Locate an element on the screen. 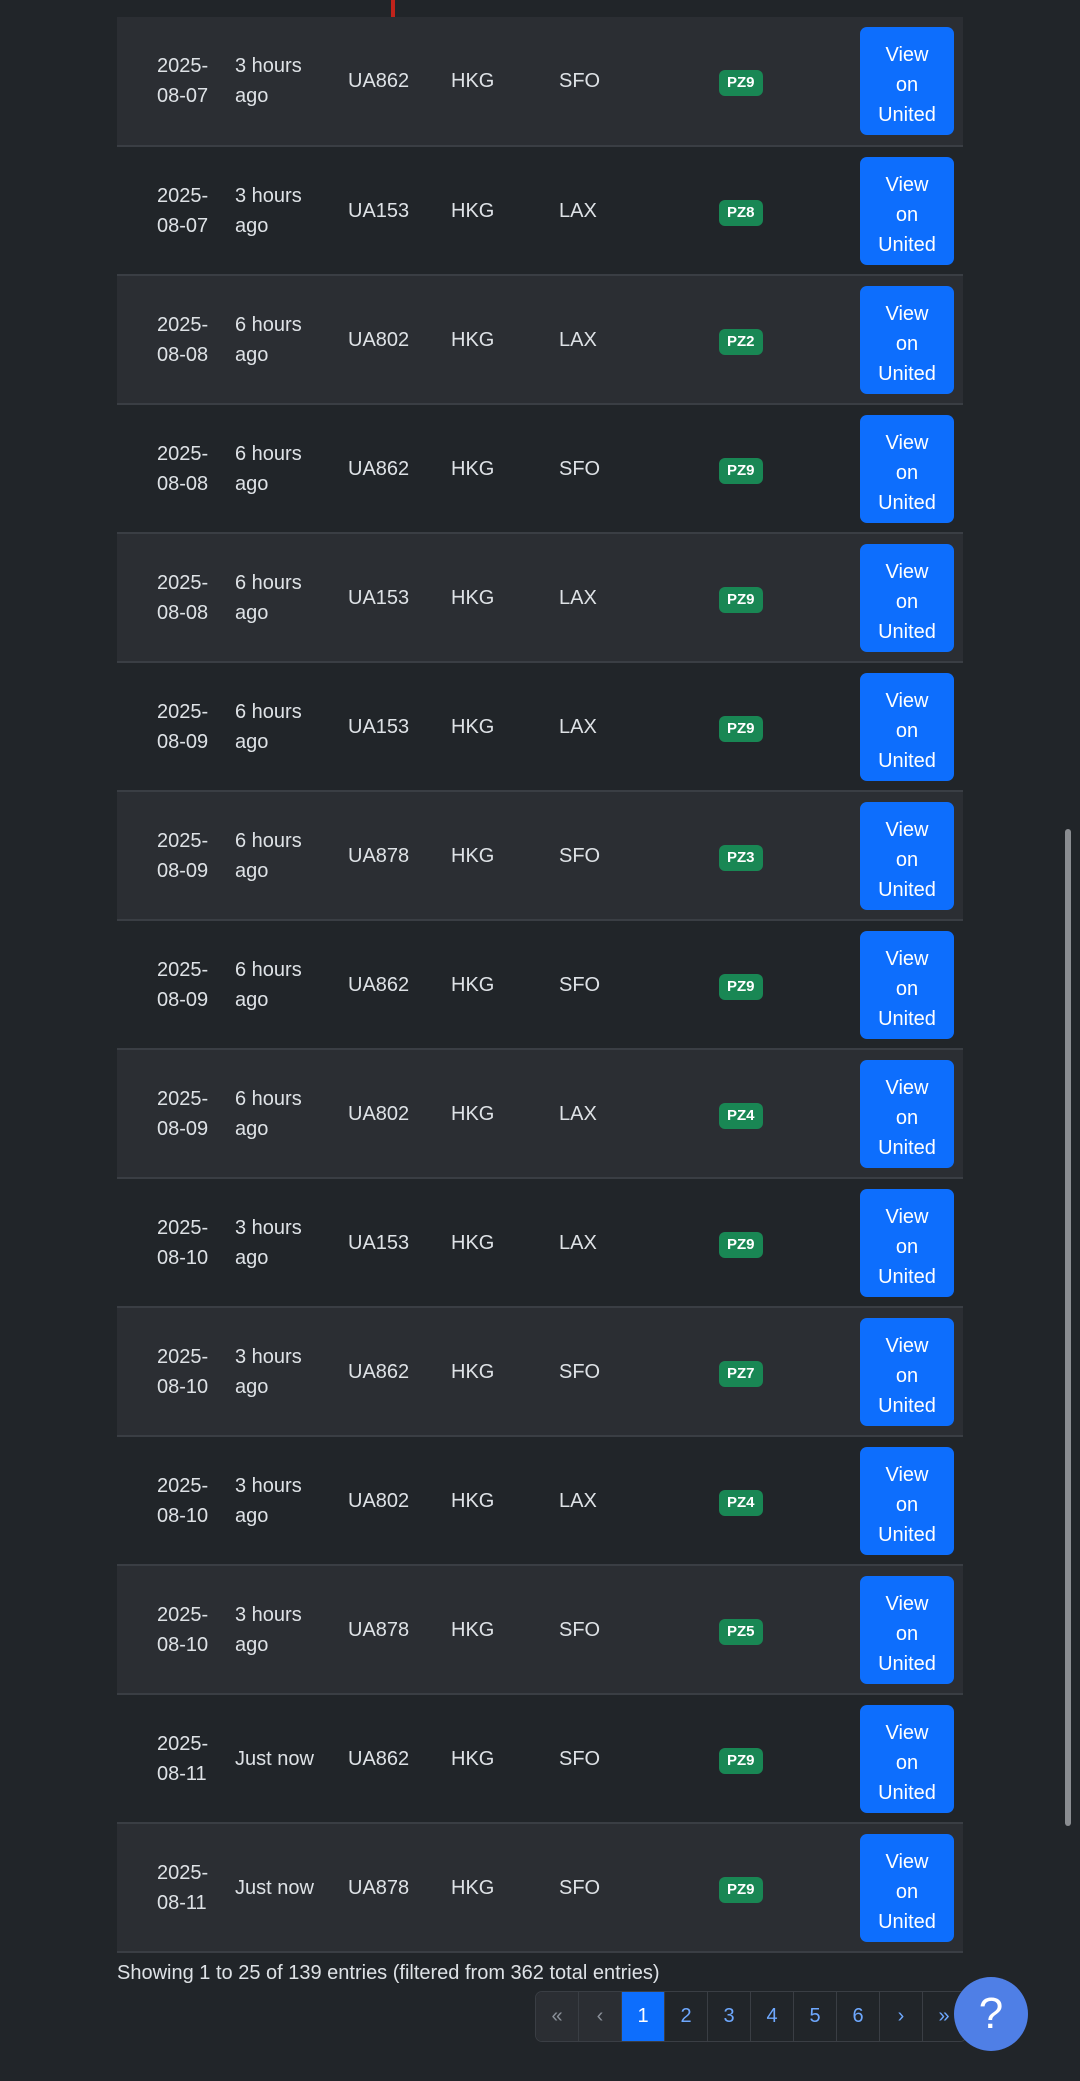 This screenshot has width=1080, height=2081. chart-marker-line is located at coordinates (393, 8).